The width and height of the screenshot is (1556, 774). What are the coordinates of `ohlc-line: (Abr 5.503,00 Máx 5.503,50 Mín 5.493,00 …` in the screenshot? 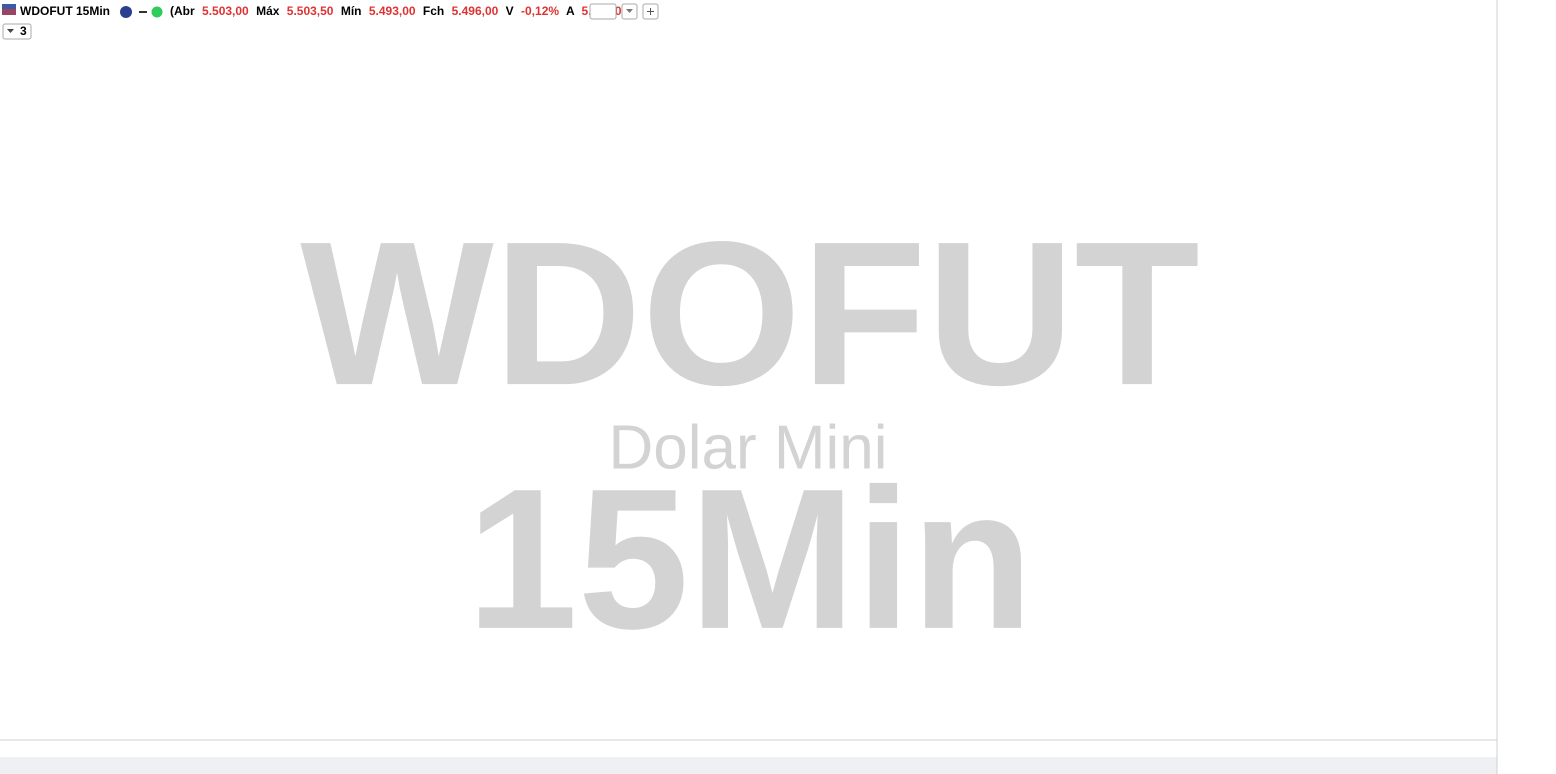 It's located at (401, 11).